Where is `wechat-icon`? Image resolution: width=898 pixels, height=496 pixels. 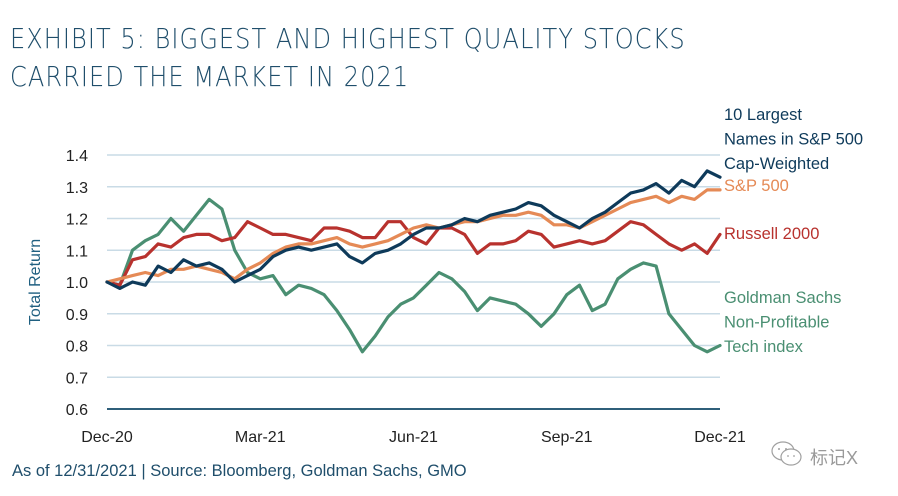 wechat-icon is located at coordinates (787, 456).